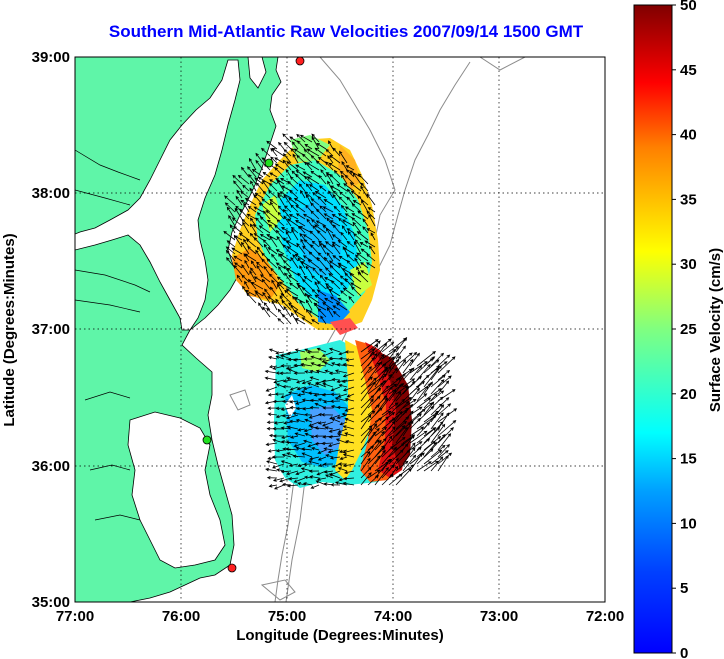  What do you see at coordinates (253, 315) in the screenshot?
I see `radar-stations` at bounding box center [253, 315].